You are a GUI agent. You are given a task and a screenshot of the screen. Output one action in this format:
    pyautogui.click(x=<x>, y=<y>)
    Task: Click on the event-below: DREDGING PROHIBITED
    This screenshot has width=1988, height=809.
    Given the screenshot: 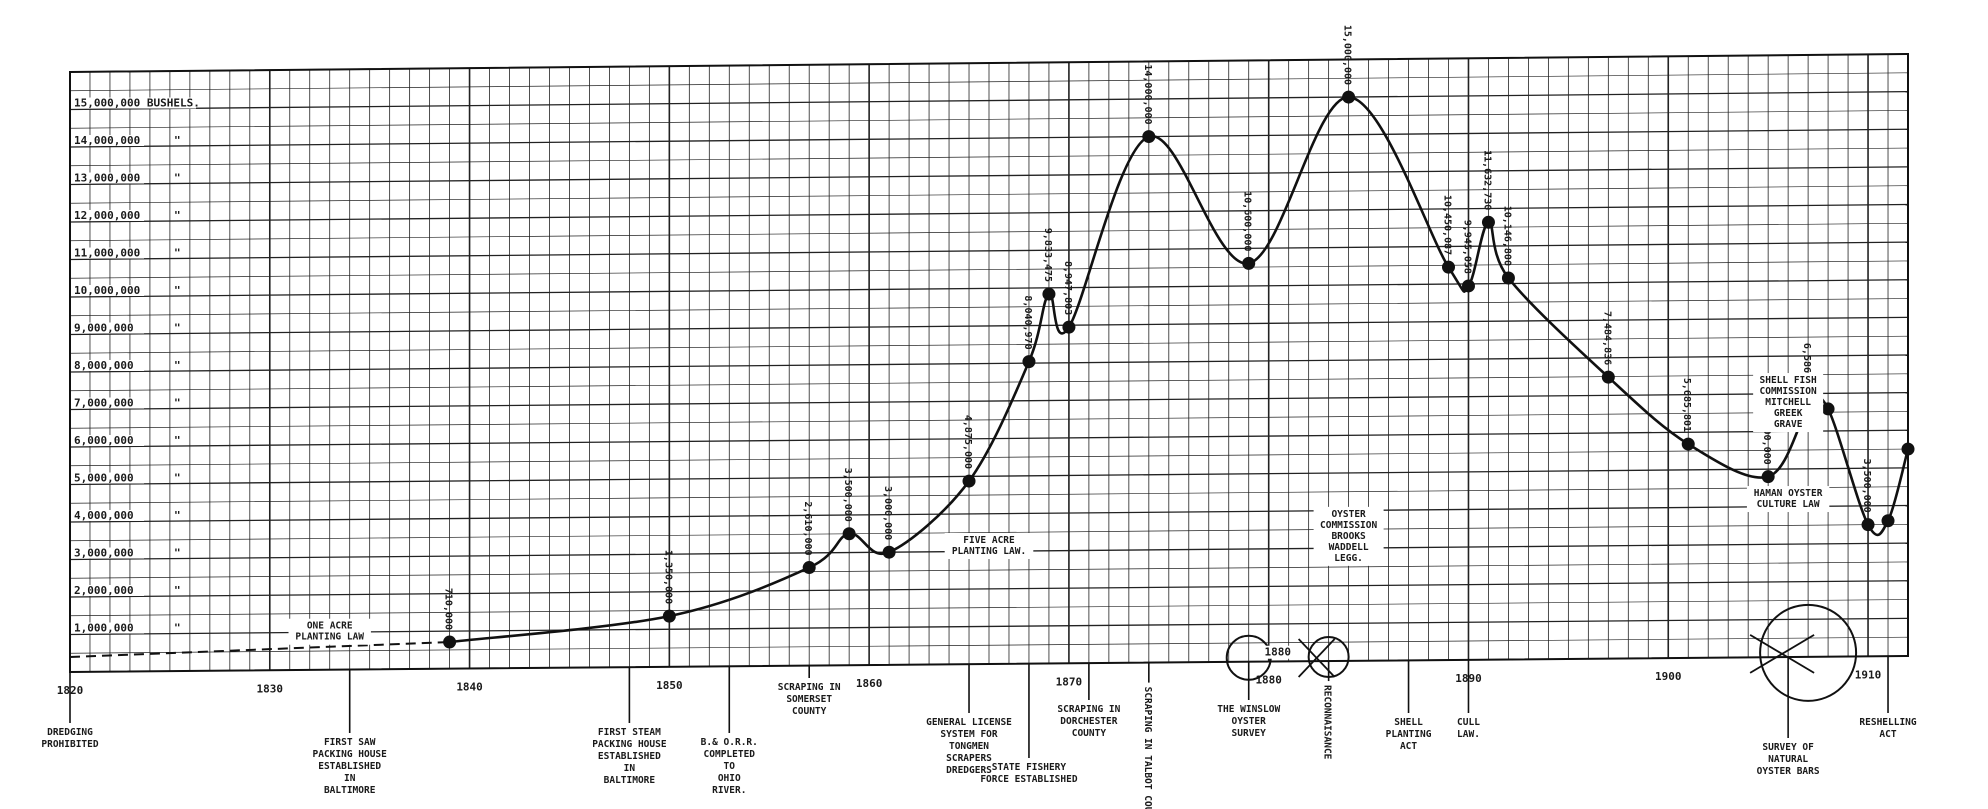 What is the action you would take?
    pyautogui.click(x=69, y=738)
    